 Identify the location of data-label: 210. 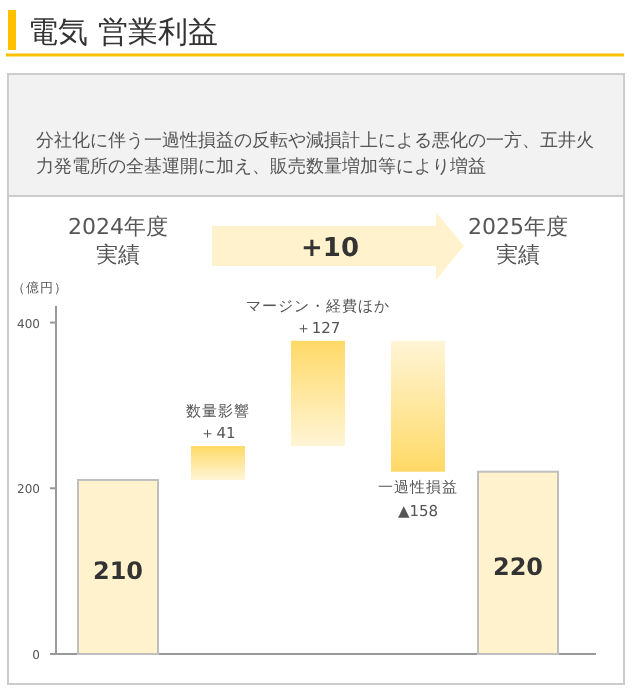
(118, 571).